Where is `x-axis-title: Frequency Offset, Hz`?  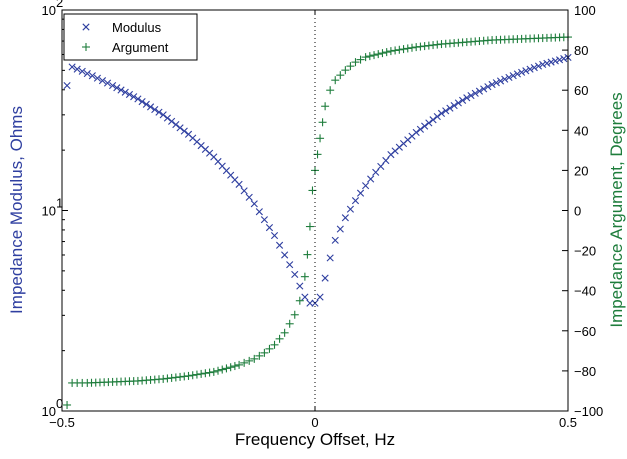
x-axis-title: Frequency Offset, Hz is located at coordinates (315, 439).